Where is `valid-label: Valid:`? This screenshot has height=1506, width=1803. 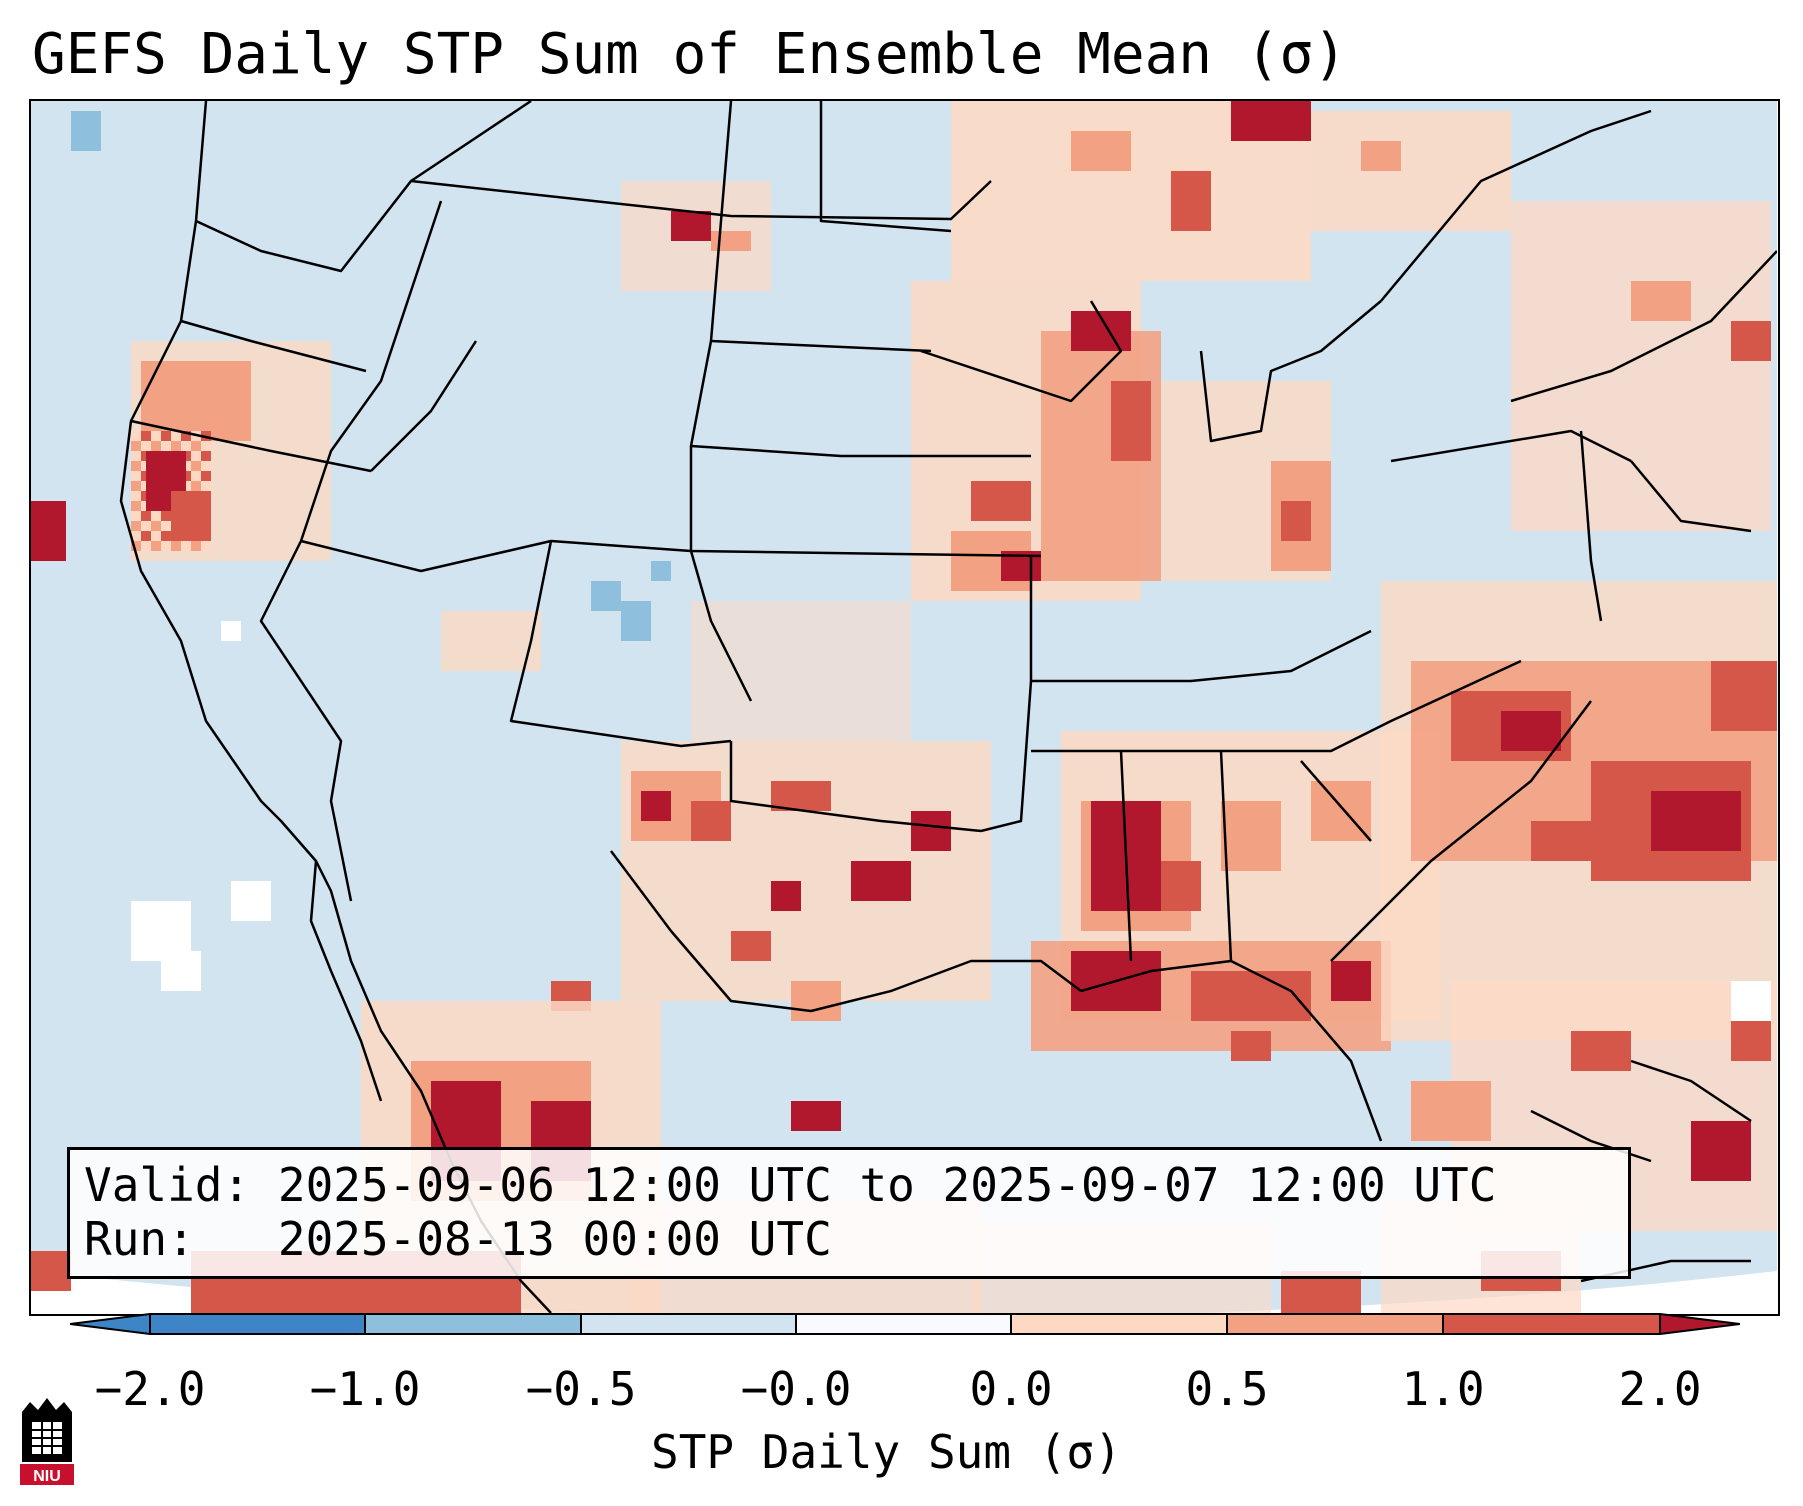
valid-label: Valid: is located at coordinates (167, 1185).